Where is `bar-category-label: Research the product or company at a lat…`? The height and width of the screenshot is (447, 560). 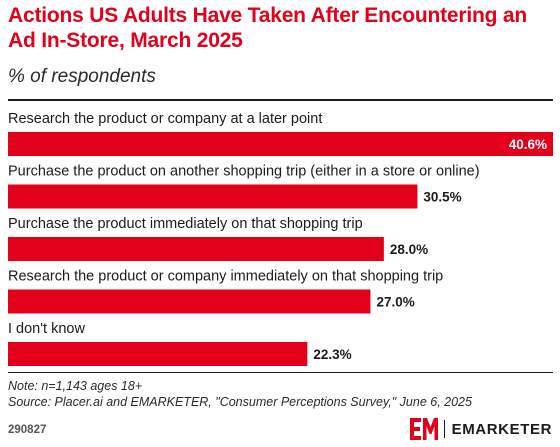
bar-category-label: Research the product or company at a lat… is located at coordinates (165, 119).